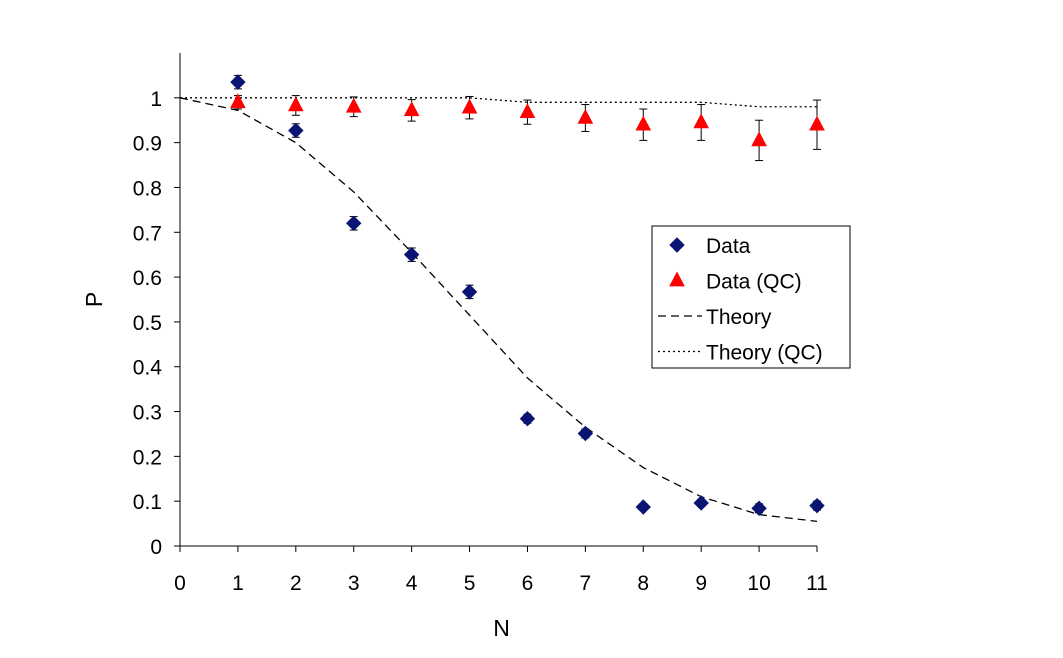 The image size is (1063, 658). Describe the element at coordinates (147, 144) in the screenshot. I see `y-tick-label: 0.9` at that location.